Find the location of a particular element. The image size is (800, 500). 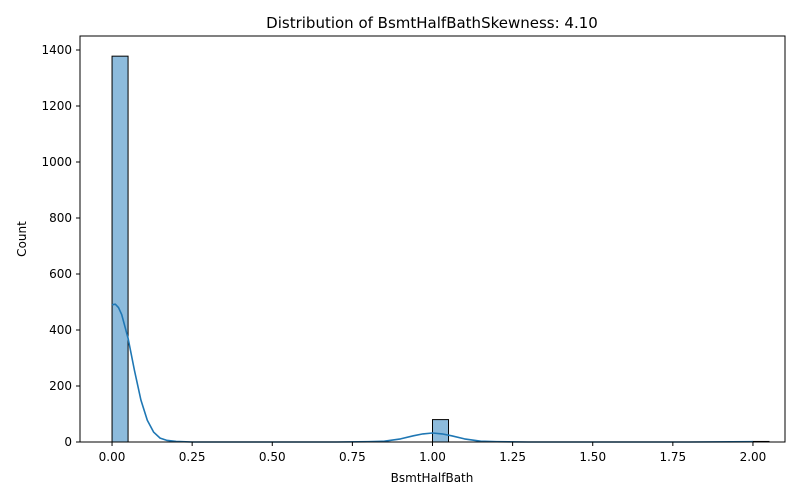

y-tick-label-7: 1400 is located at coordinates (56, 50).